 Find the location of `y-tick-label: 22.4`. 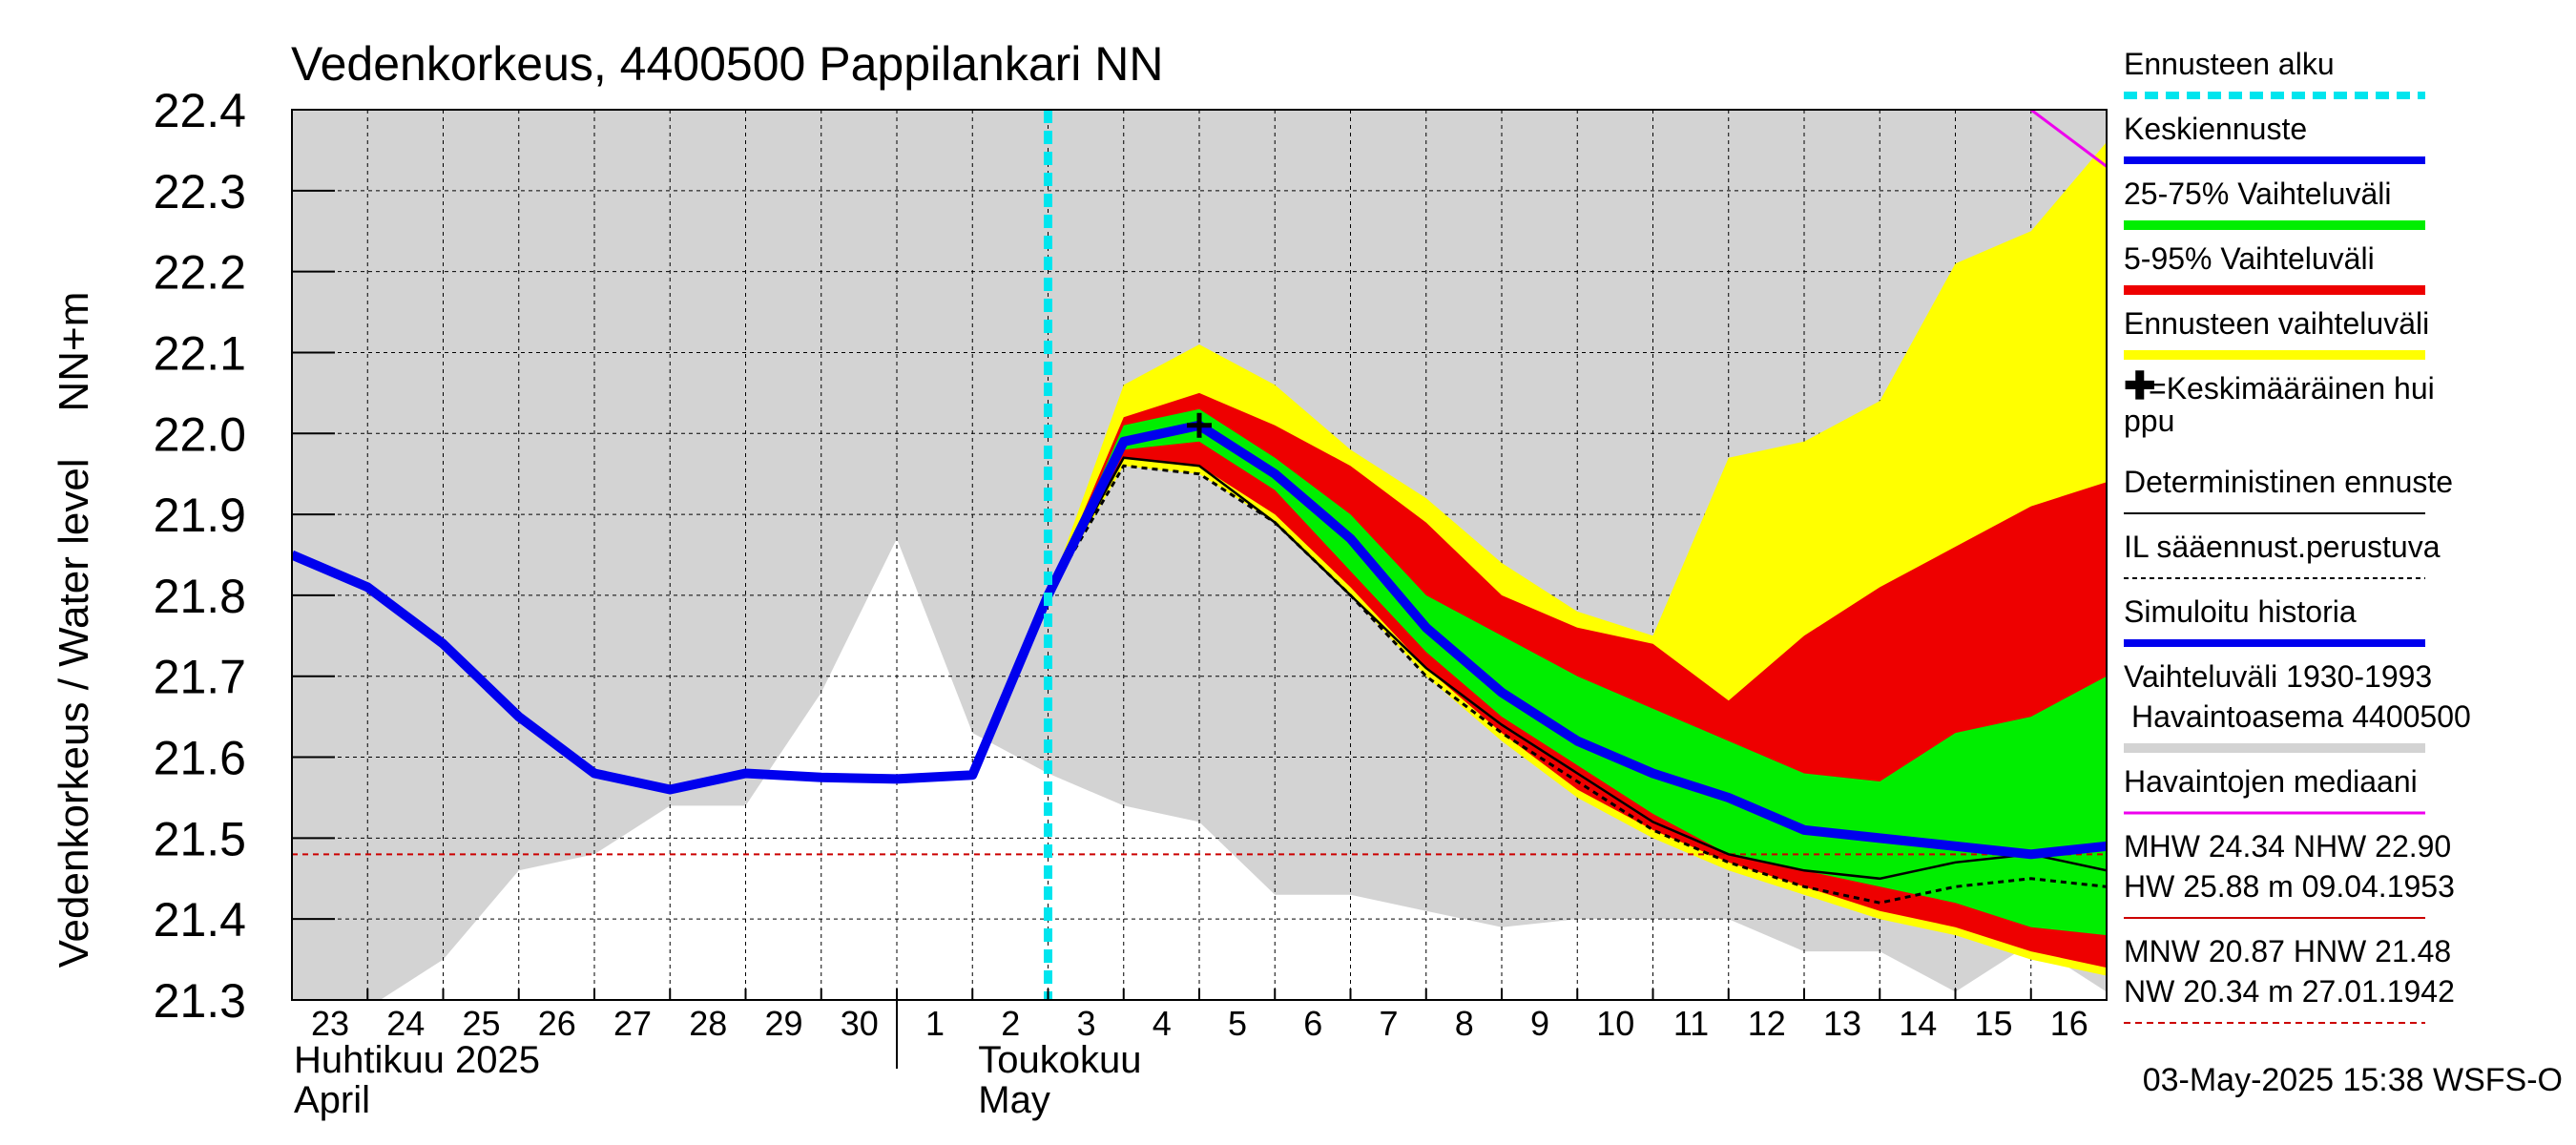

y-tick-label: 22.4 is located at coordinates (200, 110).